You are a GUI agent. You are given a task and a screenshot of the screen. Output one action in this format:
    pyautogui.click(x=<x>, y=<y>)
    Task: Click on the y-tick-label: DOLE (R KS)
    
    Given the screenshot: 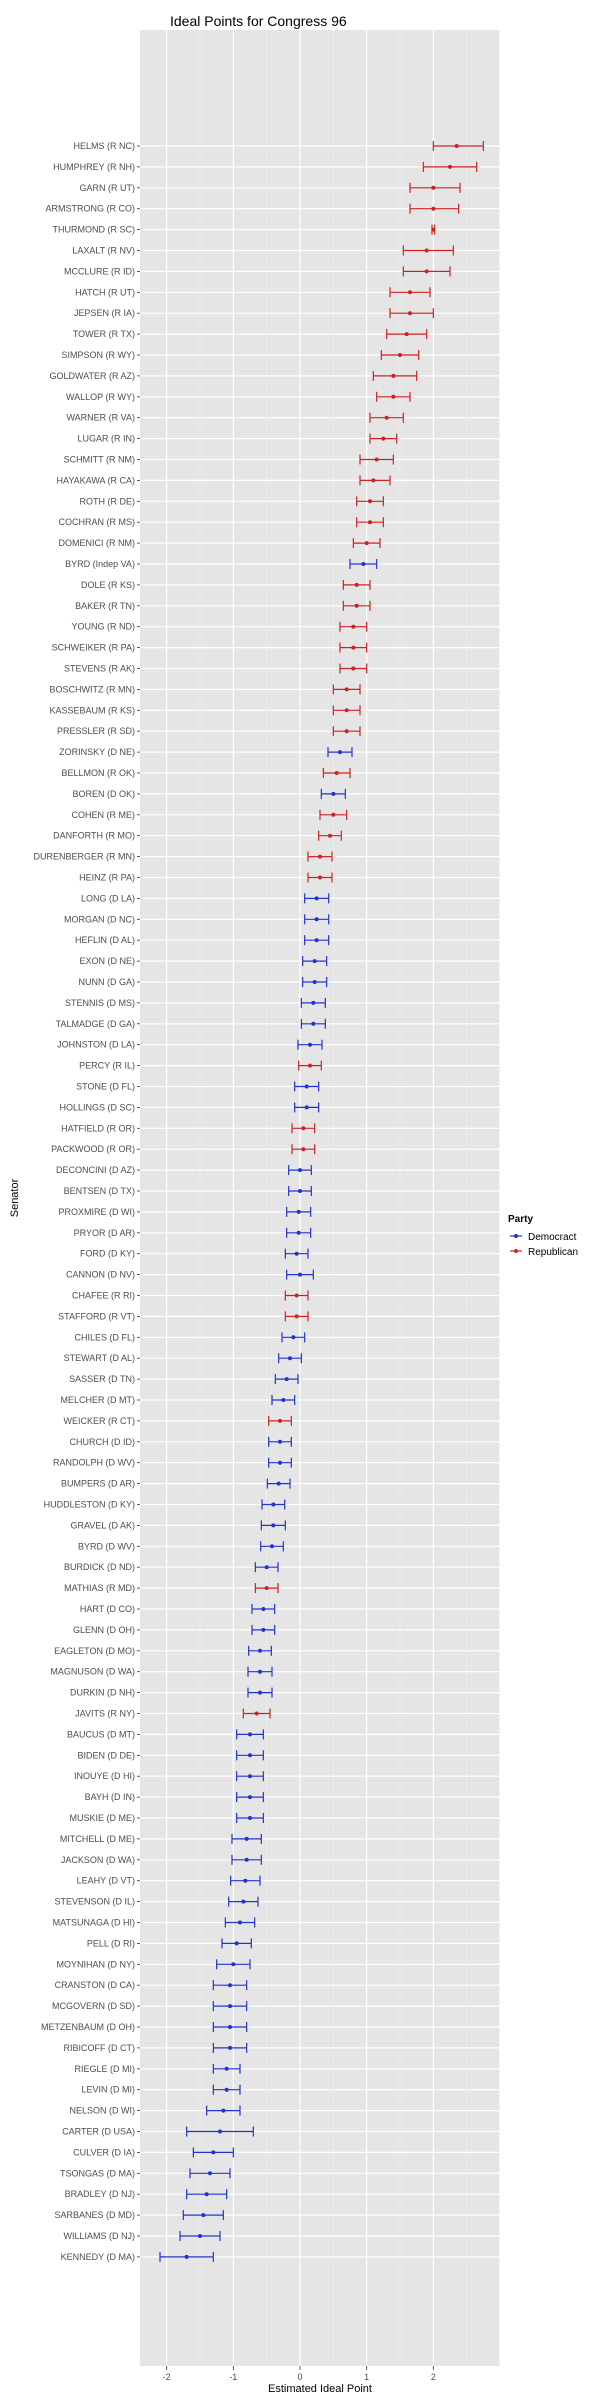 What is the action you would take?
    pyautogui.click(x=108, y=585)
    